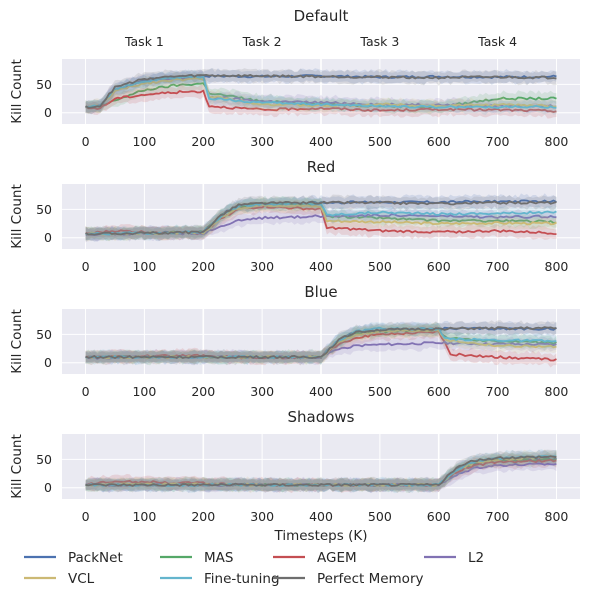 The height and width of the screenshot is (600, 600). What do you see at coordinates (144, 41) in the screenshot?
I see `task-label: Task 1` at bounding box center [144, 41].